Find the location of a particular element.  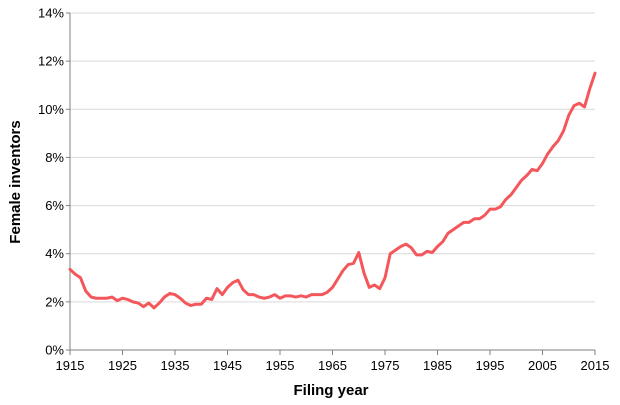

y-tick-label: 12% is located at coordinates (51, 61).